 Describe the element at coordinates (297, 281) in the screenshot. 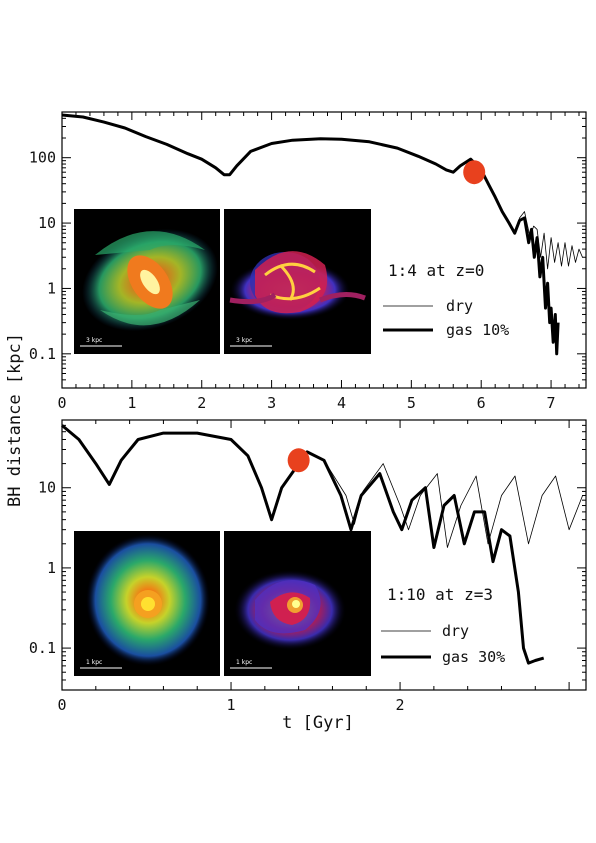

I see `inset-gas-top: 3 kpc` at that location.